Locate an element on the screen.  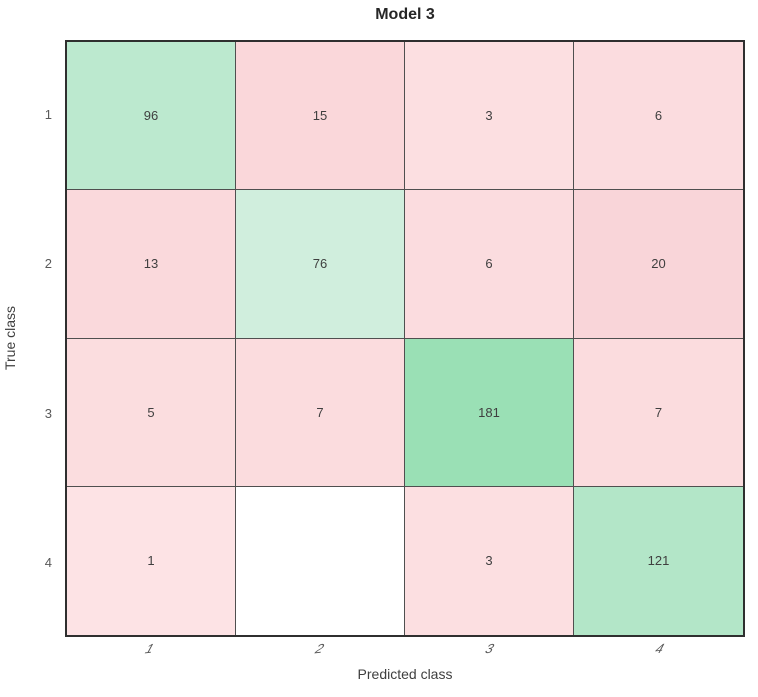
matrix-cell: 5 is located at coordinates (151, 412).